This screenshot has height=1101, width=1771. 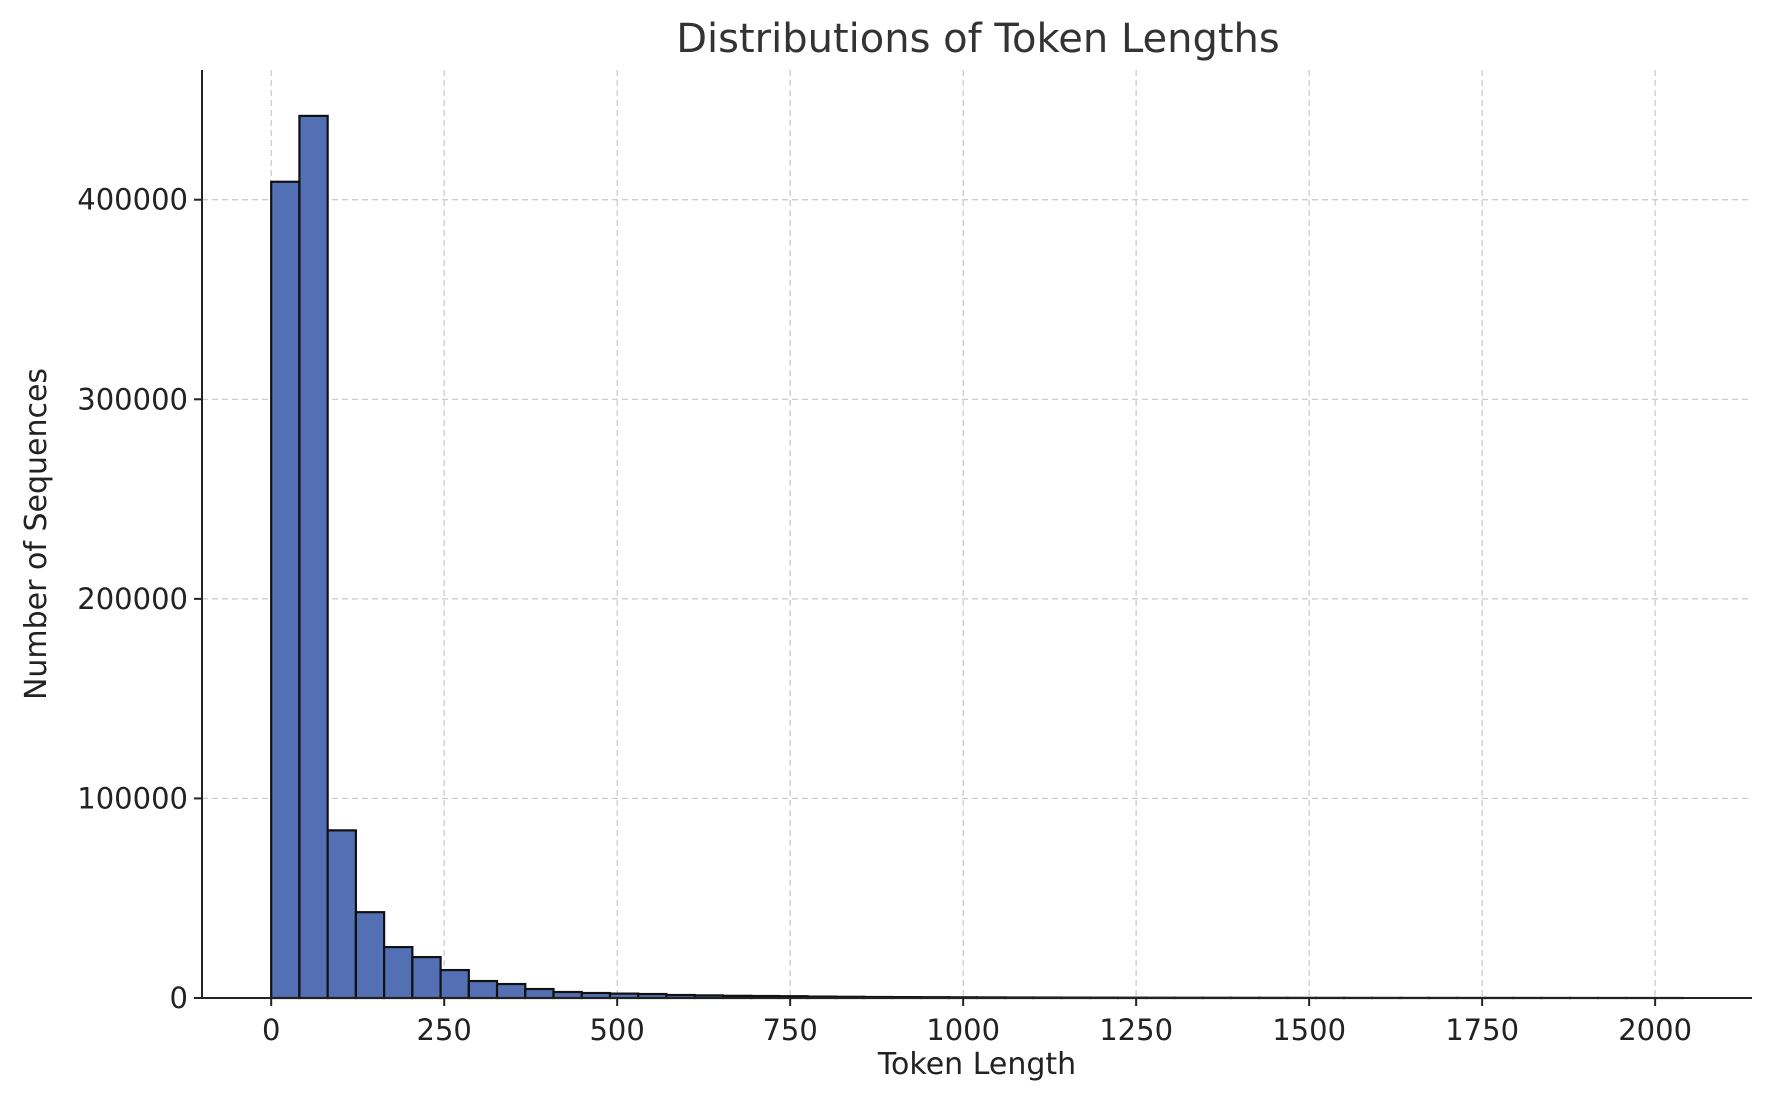 What do you see at coordinates (444, 1030) in the screenshot?
I see `x-tick-label: 250` at bounding box center [444, 1030].